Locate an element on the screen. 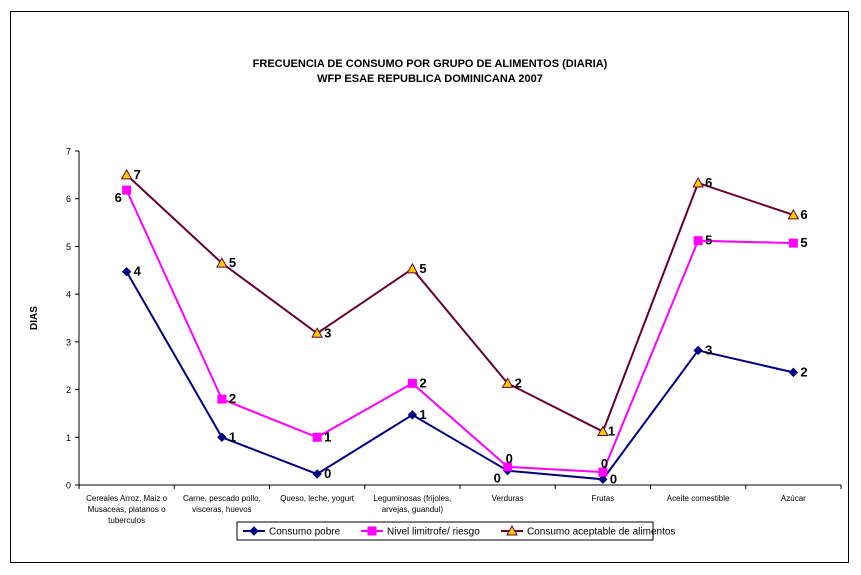 The height and width of the screenshot is (575, 861). x-tick-label: tuberculos is located at coordinates (126, 520).